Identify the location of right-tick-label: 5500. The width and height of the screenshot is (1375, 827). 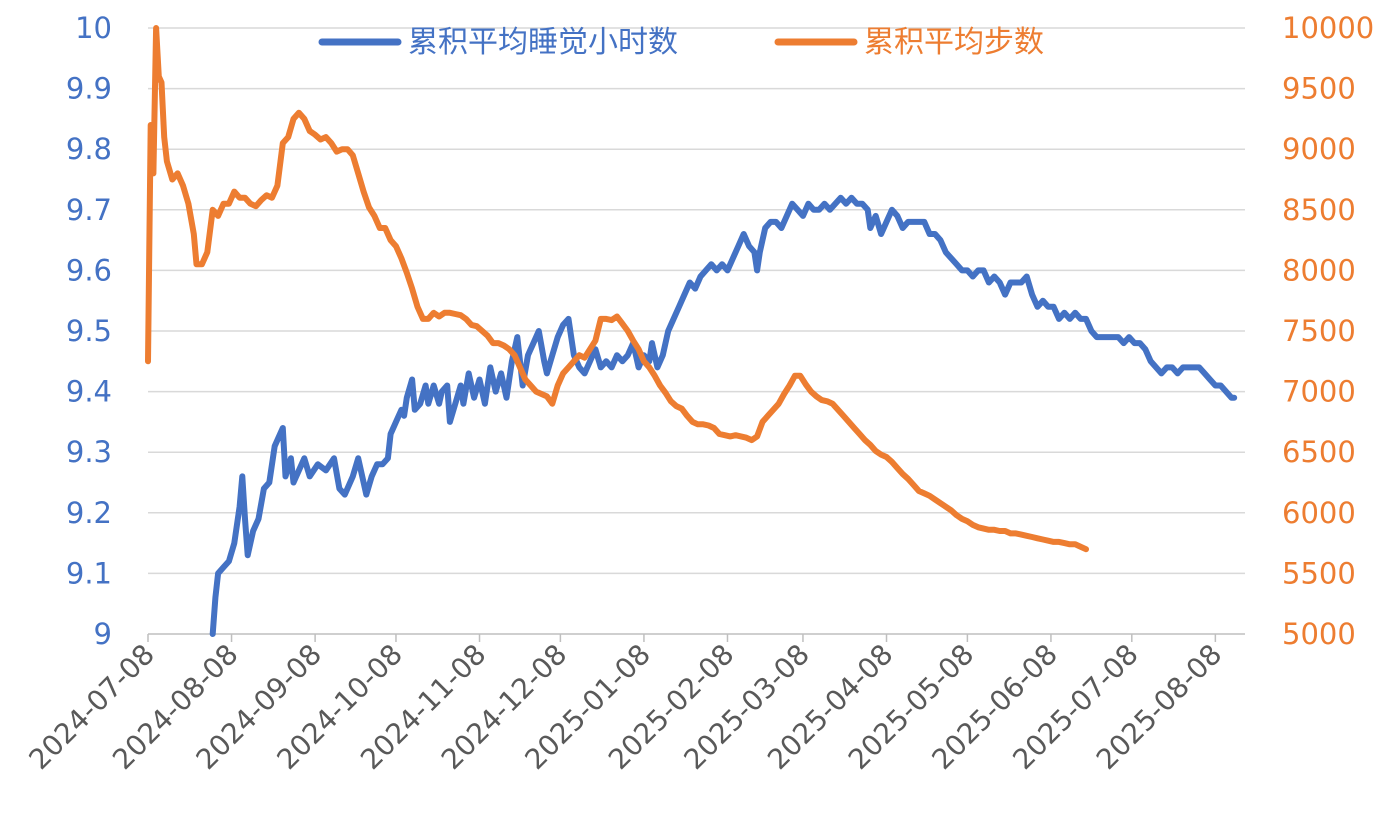
(1319, 573).